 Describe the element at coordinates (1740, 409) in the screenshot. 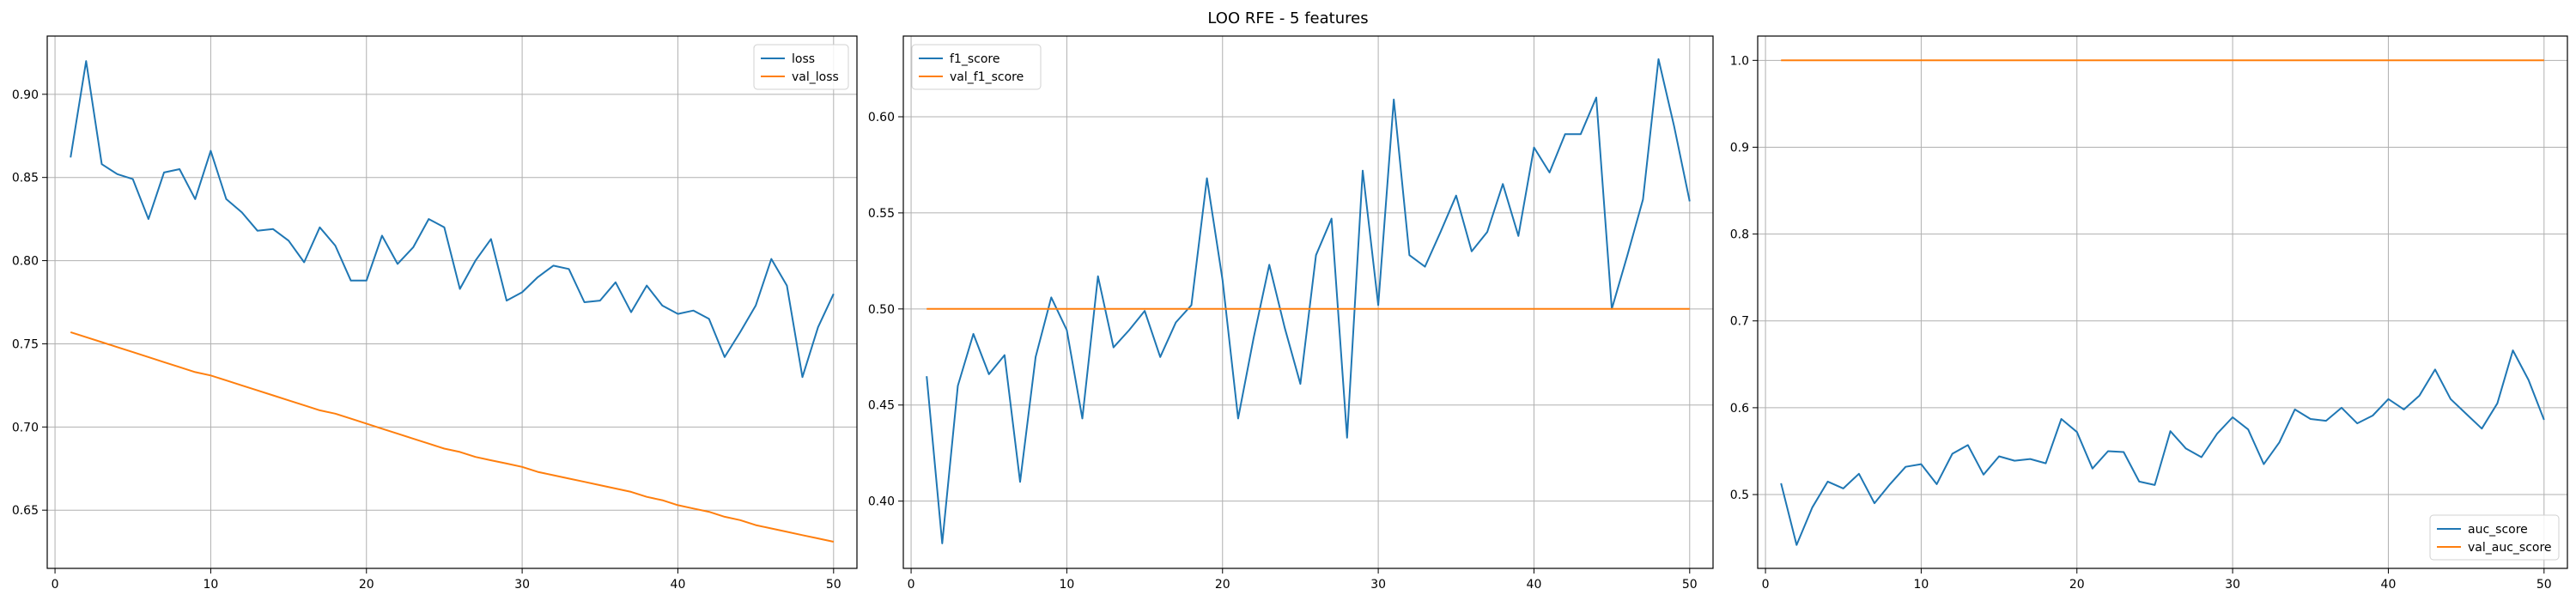

I see `y-tick-label: 0.6` at that location.